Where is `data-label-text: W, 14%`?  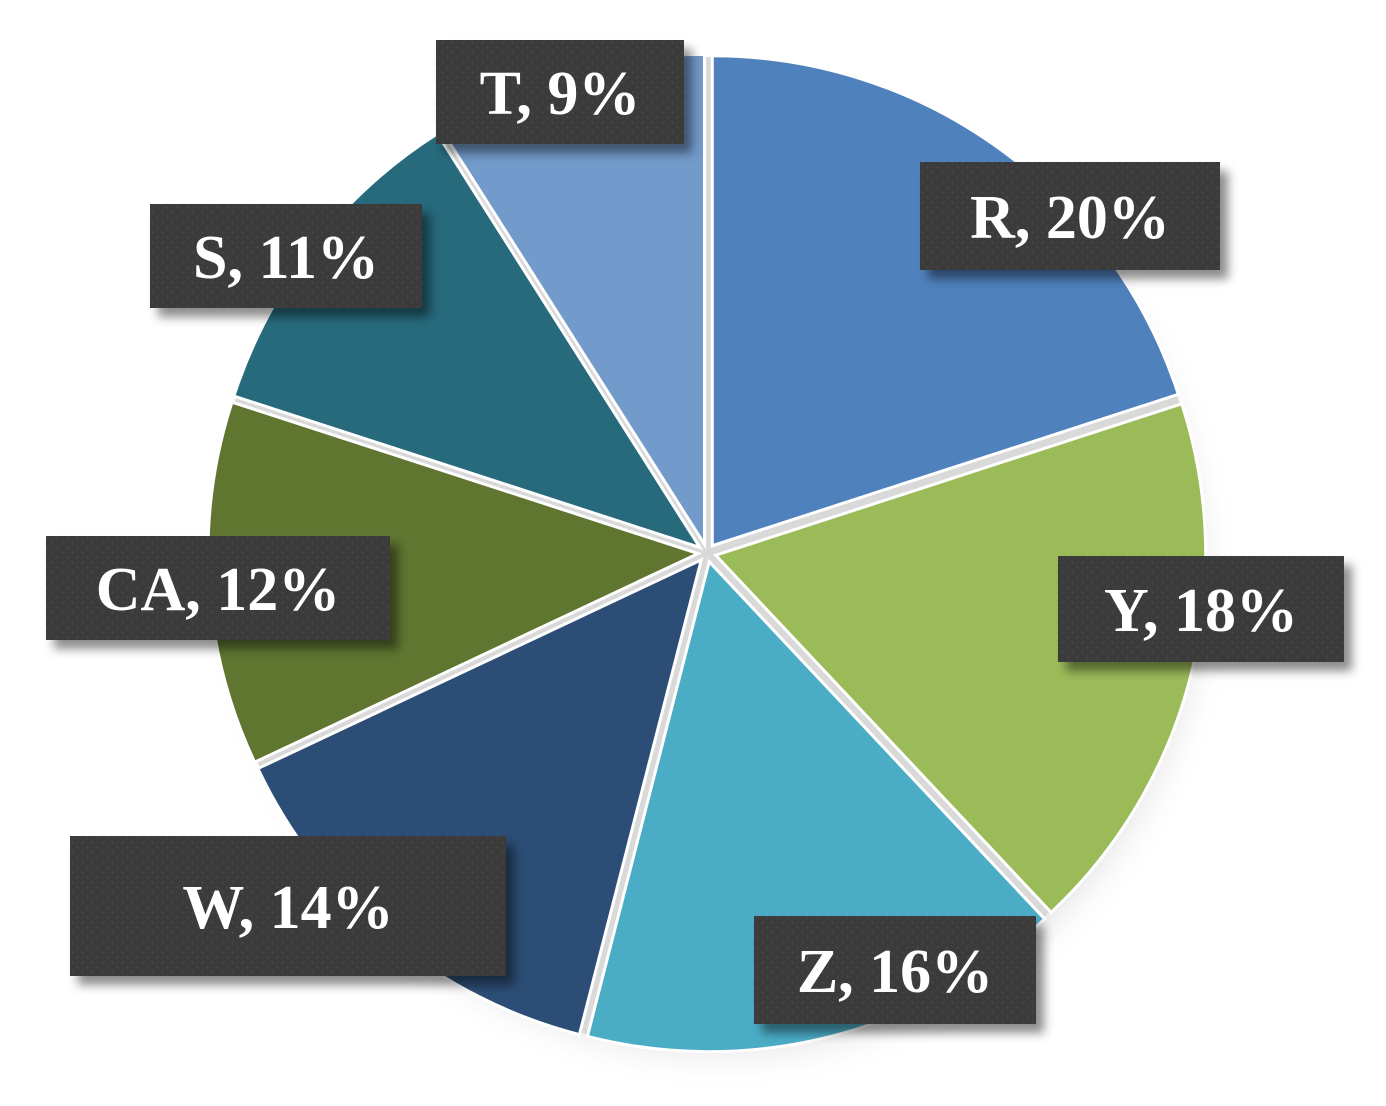
data-label-text: W, 14% is located at coordinates (287, 908).